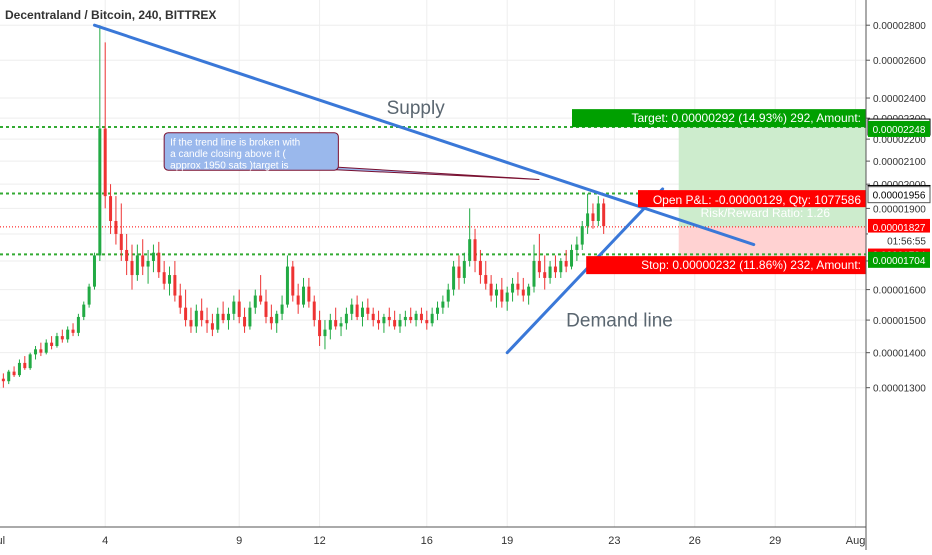  What do you see at coordinates (772, 177) in the screenshot?
I see `target-zone` at bounding box center [772, 177].